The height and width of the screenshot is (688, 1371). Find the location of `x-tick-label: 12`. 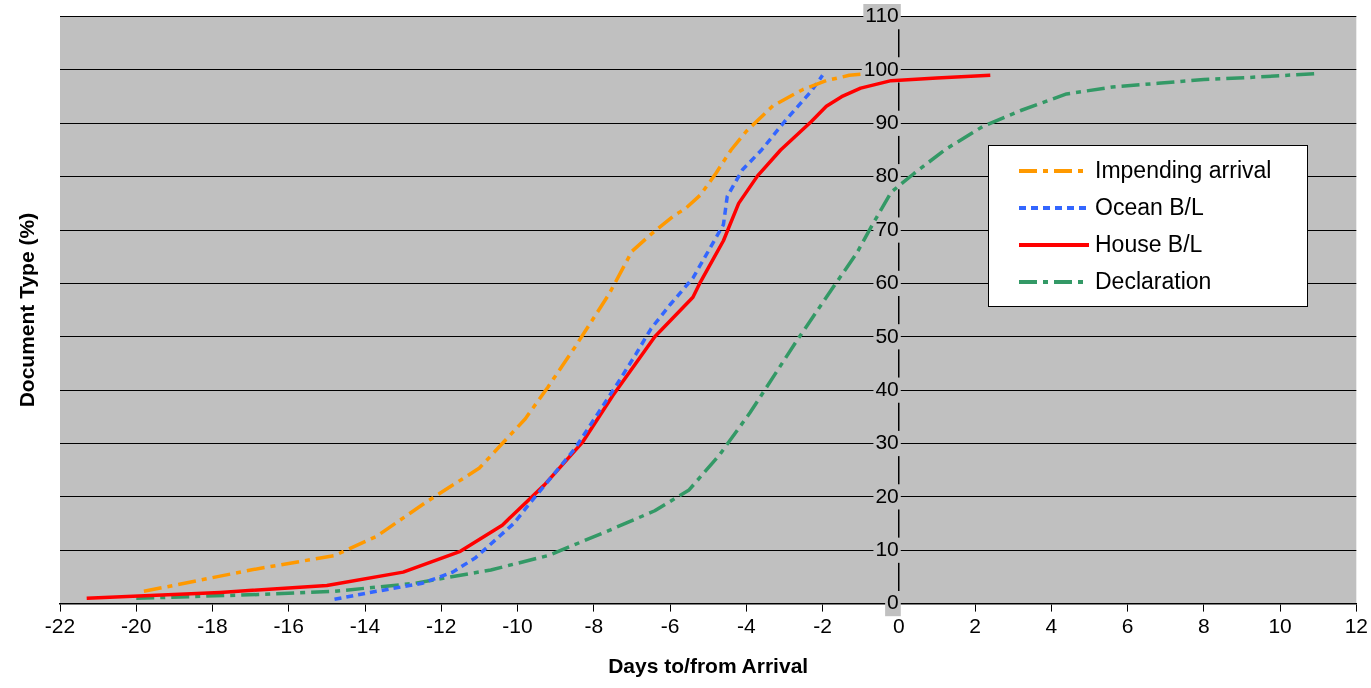

x-tick-label: 12 is located at coordinates (1356, 625).